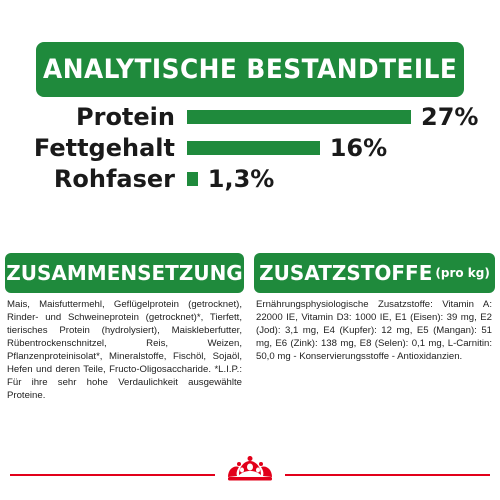 The width and height of the screenshot is (500, 500). I want to click on additives-title-suffix: (pro kg), so click(462, 273).